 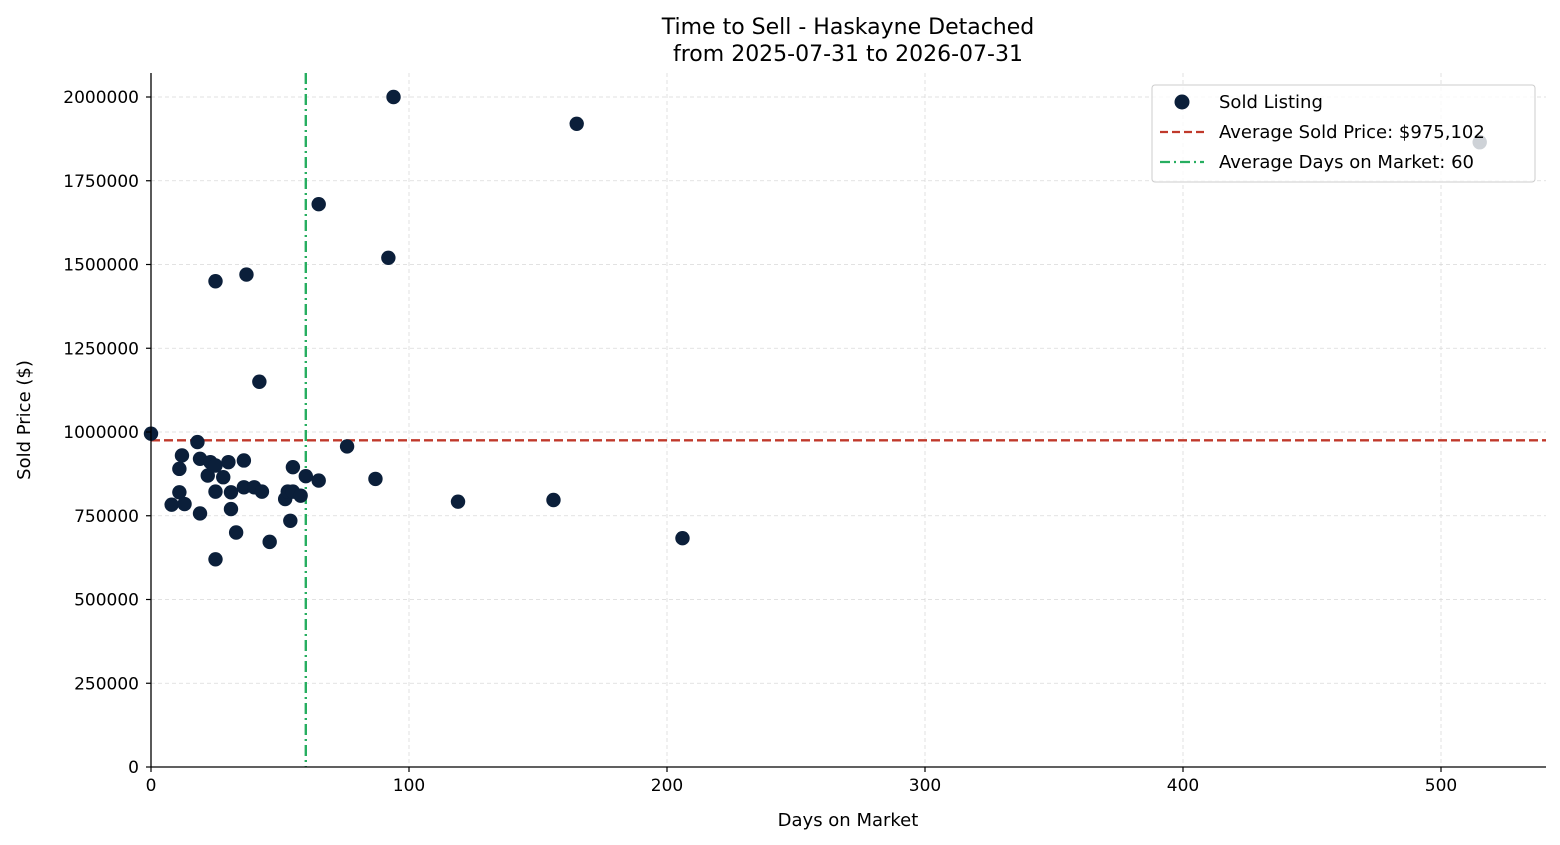 I want to click on x-axis-label: Days on Market, so click(x=848, y=820).